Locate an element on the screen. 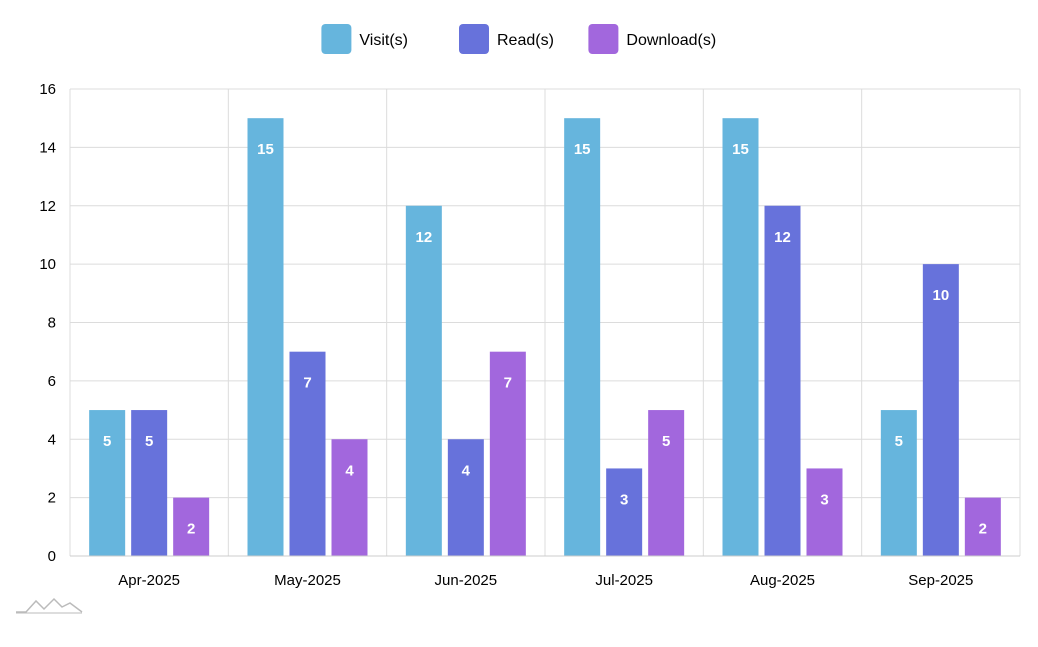  legend: Visit(s) Read(s) Download(s) is located at coordinates (518, 39).